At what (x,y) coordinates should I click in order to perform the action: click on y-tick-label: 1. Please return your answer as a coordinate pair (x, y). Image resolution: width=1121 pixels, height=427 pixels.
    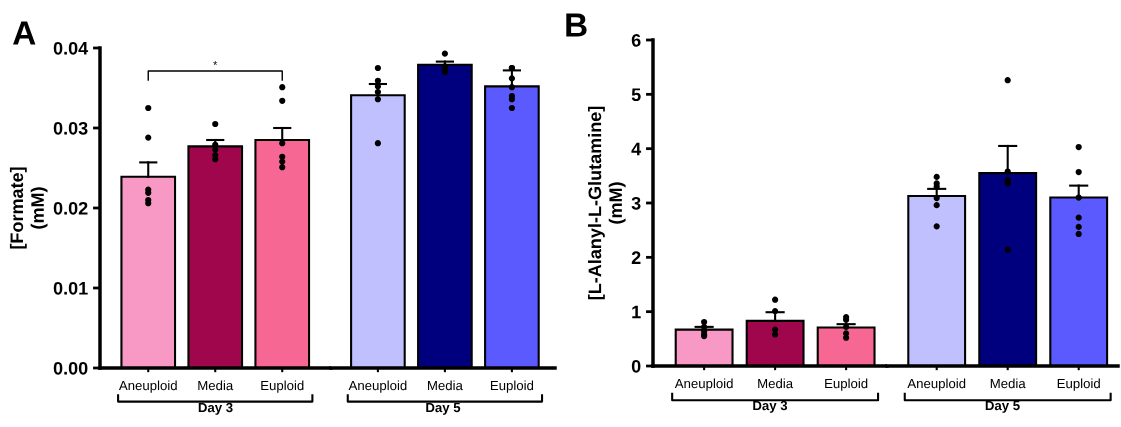
    Looking at the image, I should click on (636, 312).